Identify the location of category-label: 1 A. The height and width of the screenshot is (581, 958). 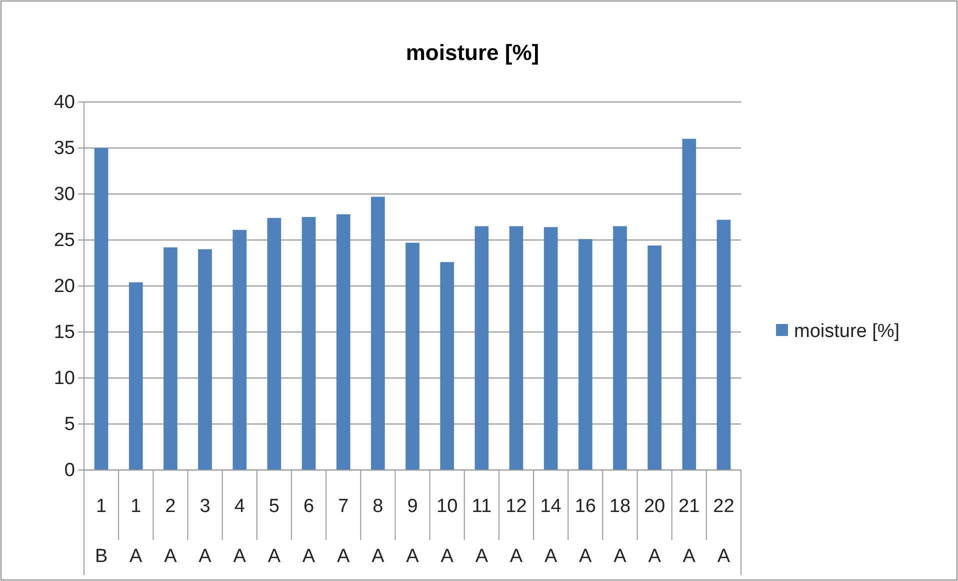
(136, 531).